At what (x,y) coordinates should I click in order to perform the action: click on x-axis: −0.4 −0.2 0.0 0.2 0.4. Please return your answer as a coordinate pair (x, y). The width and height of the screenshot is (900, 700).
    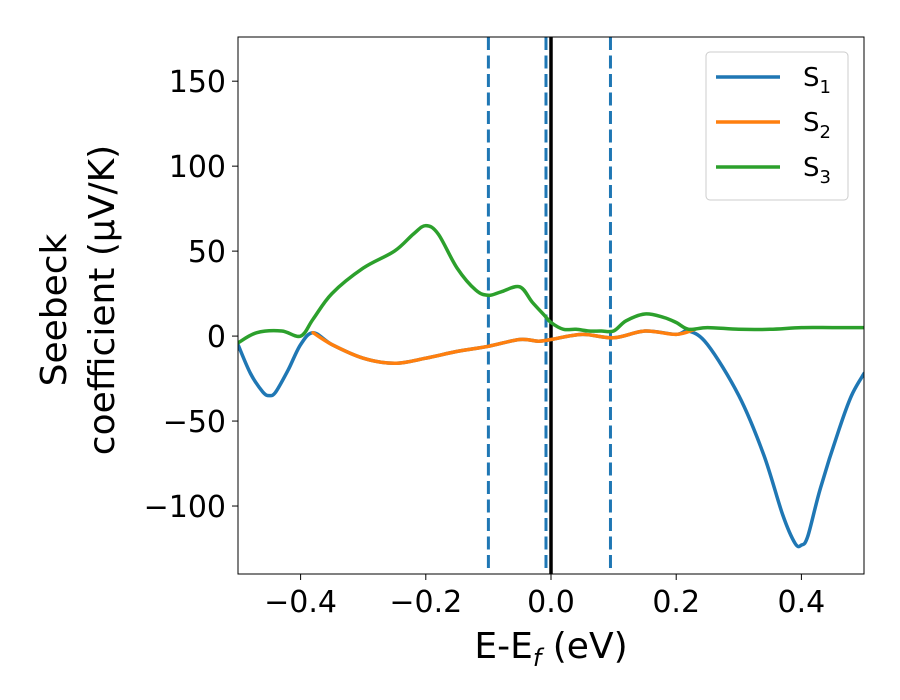
    Looking at the image, I should click on (544, 597).